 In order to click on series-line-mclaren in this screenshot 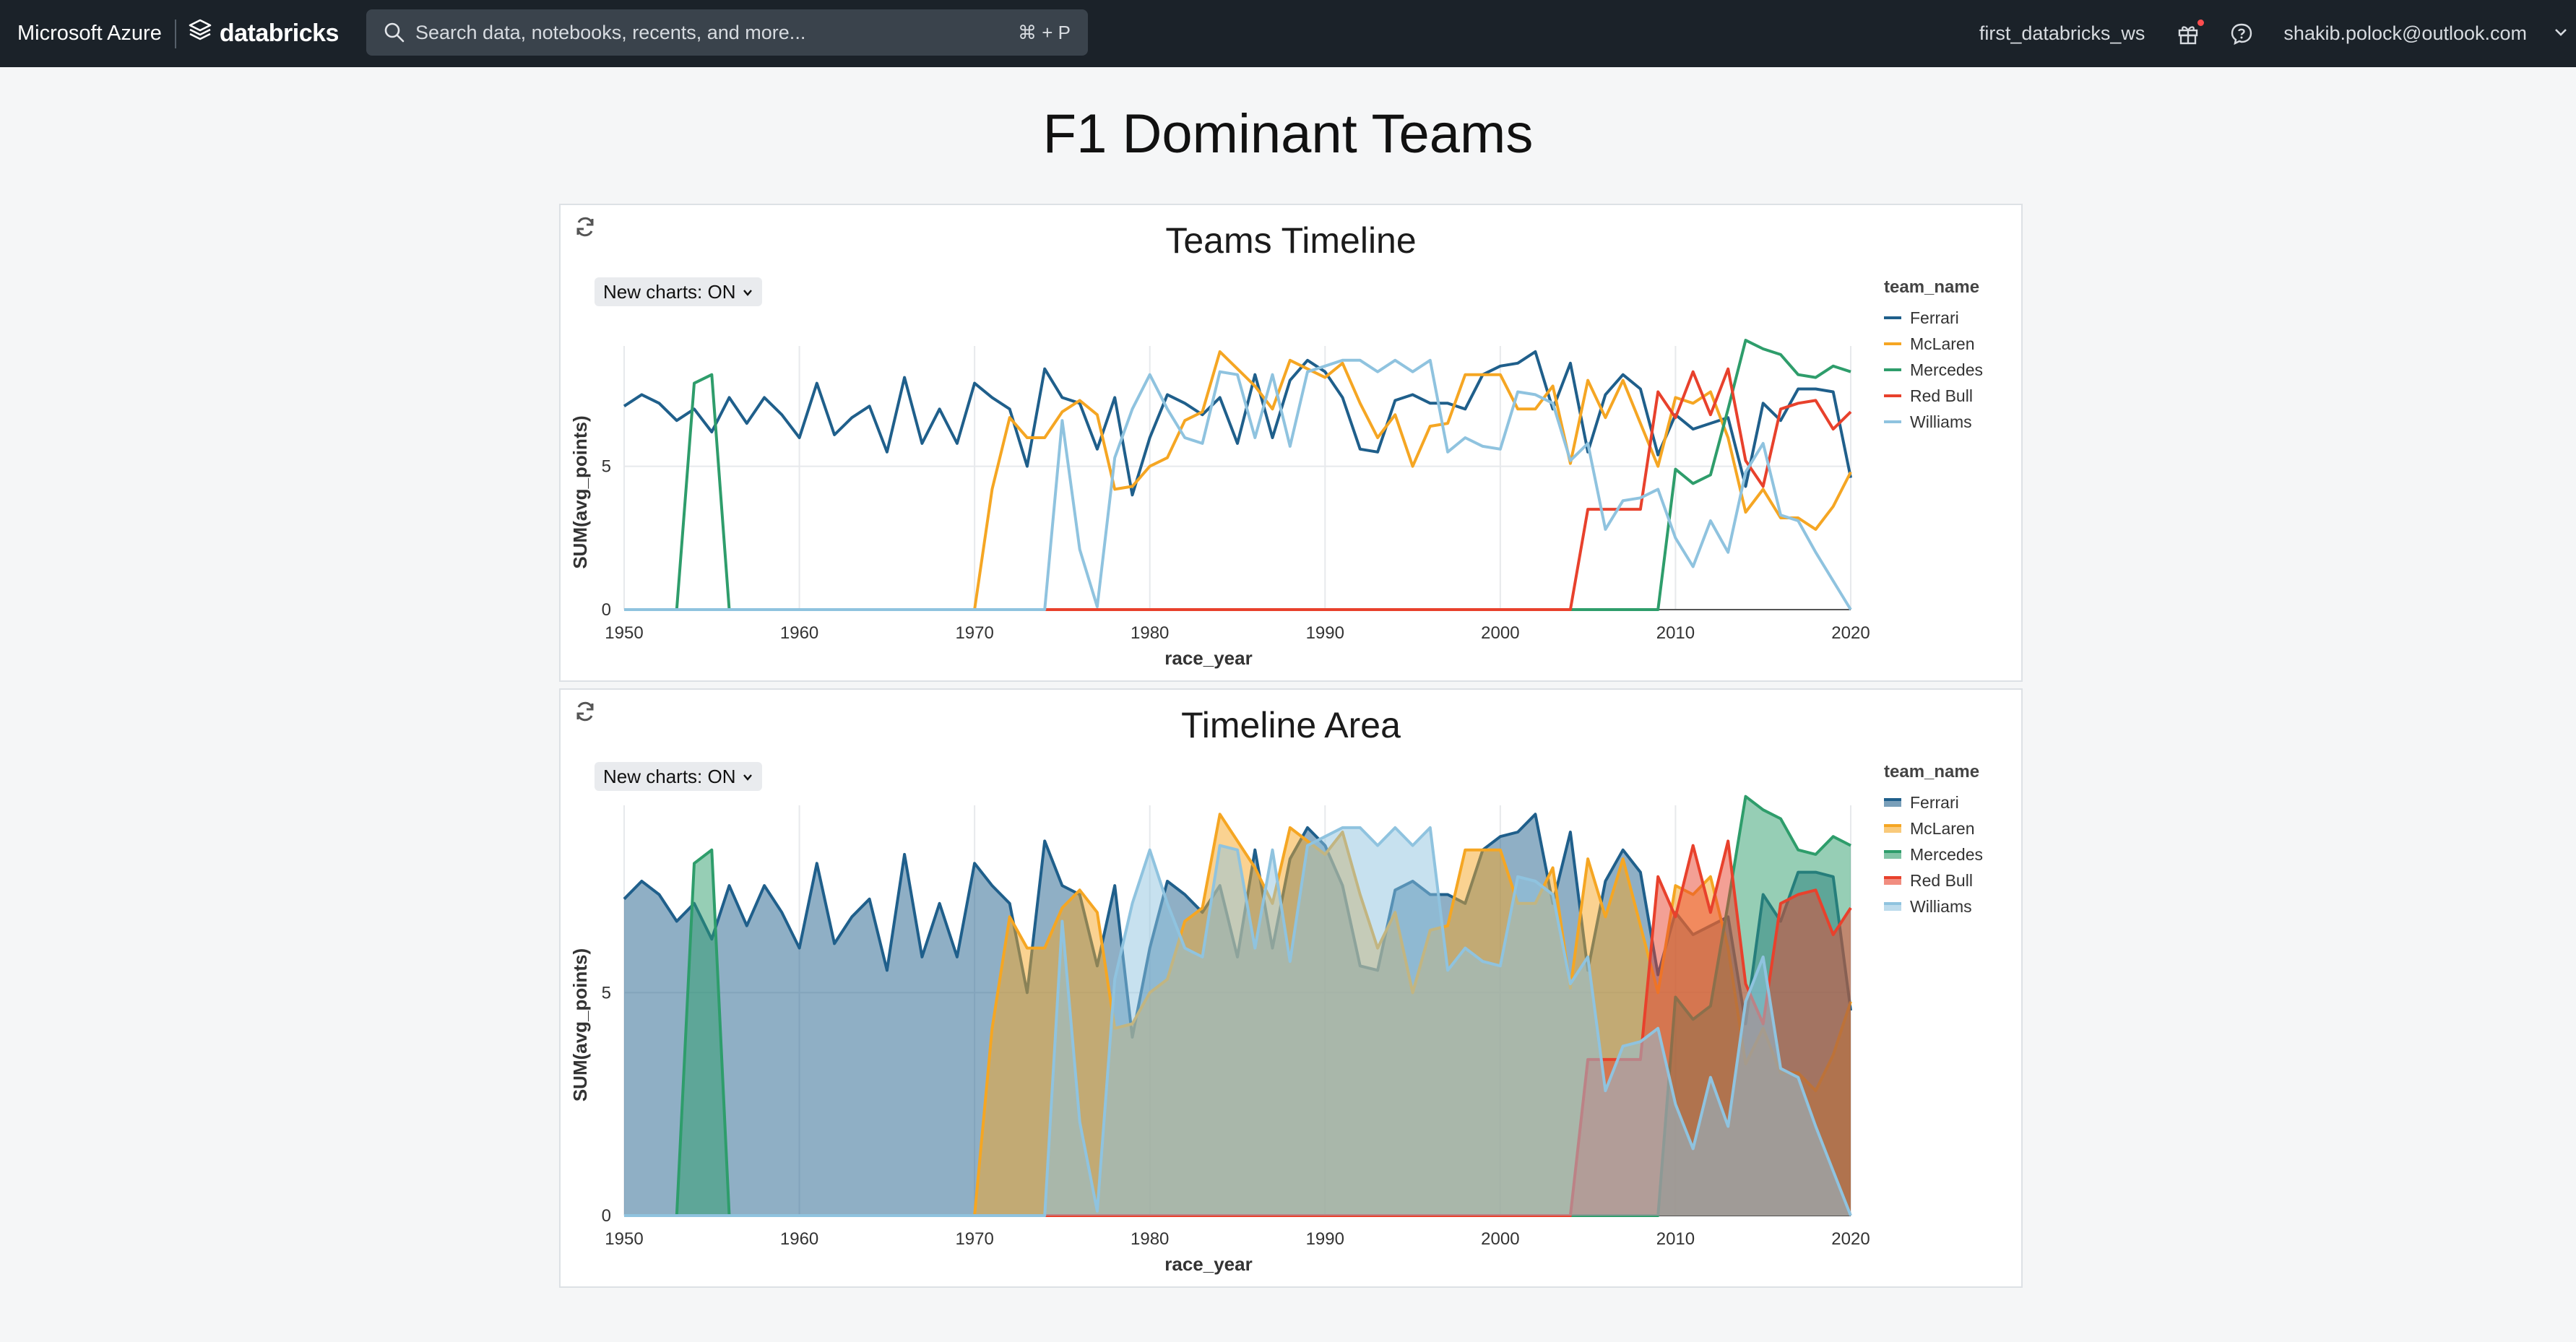, I will do `click(1238, 480)`.